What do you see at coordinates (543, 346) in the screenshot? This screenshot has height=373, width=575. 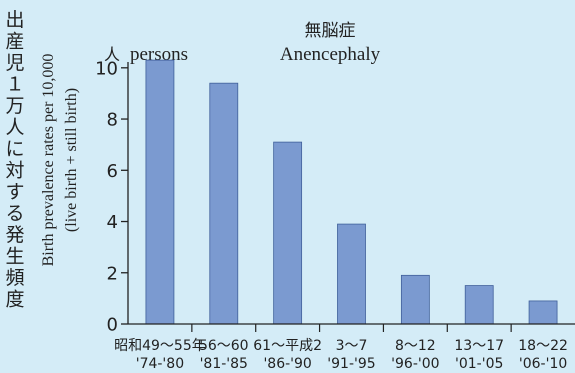 I see `x-tick-label-japanese: 18〜22` at bounding box center [543, 346].